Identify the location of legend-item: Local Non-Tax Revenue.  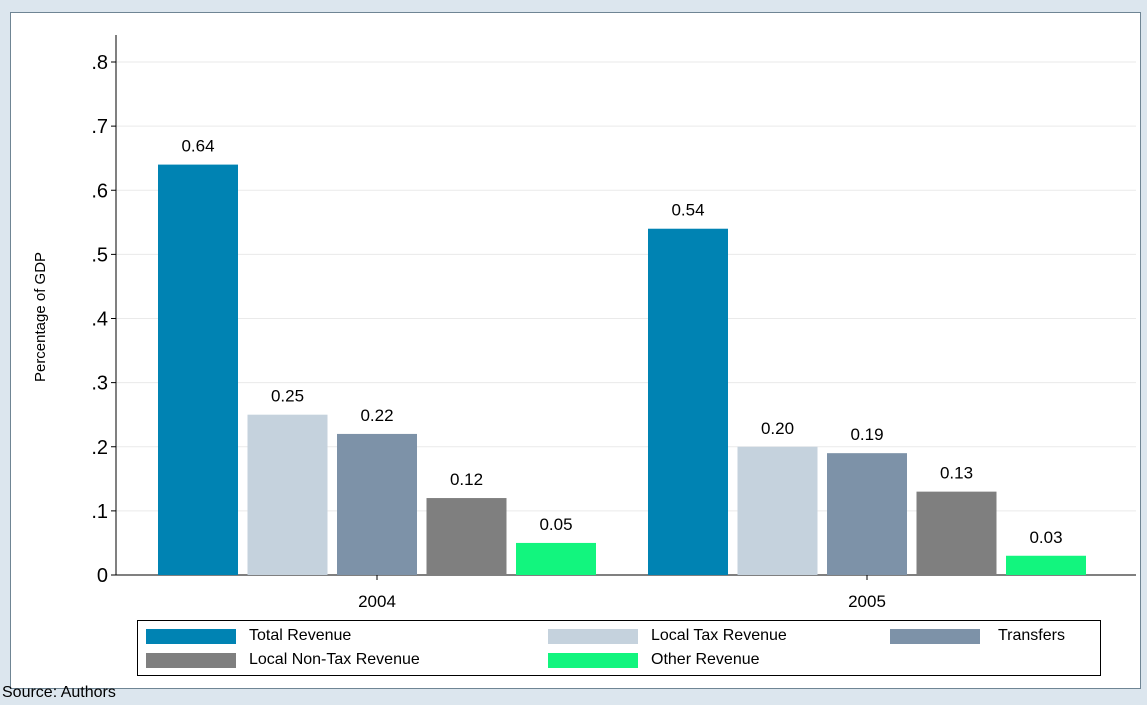
(283, 660).